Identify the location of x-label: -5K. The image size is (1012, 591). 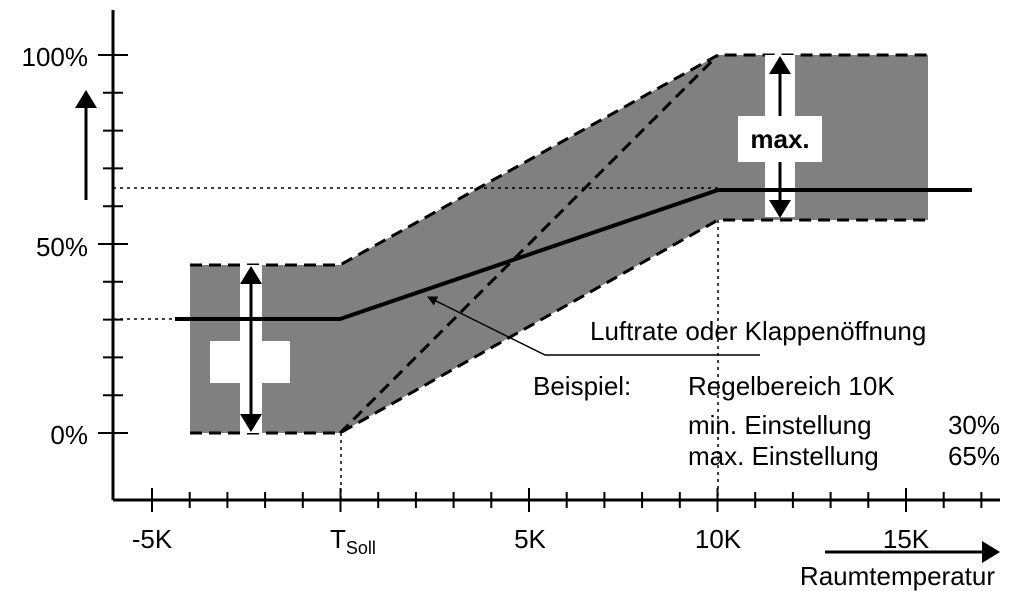
(152, 539).